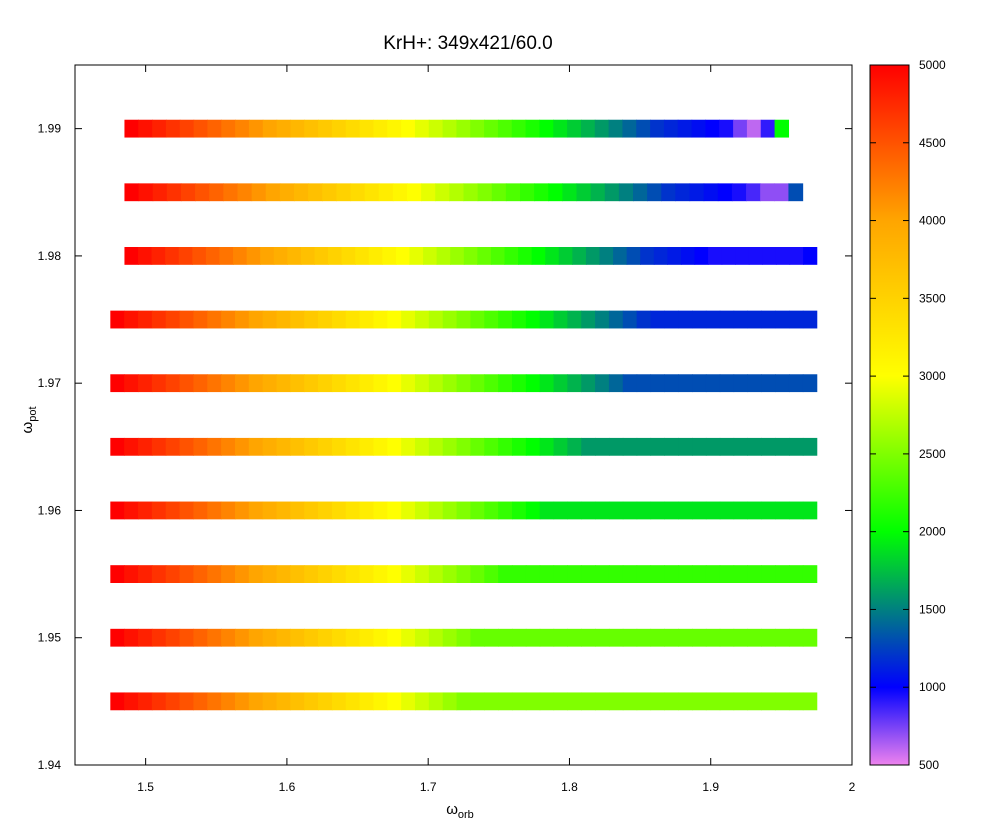 The height and width of the screenshot is (837, 999). I want to click on y-tick-label: 1.97, so click(50, 383).